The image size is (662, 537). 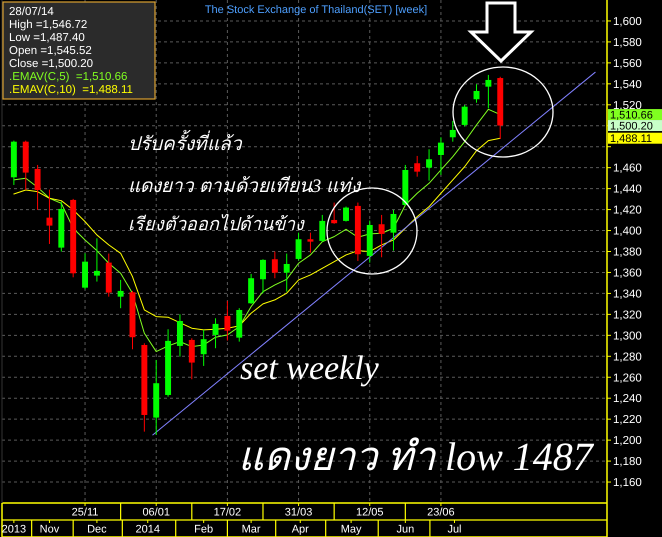 I want to click on chart-title: The Stock Exchange of Thailand(SET) [week], so click(x=316, y=10).